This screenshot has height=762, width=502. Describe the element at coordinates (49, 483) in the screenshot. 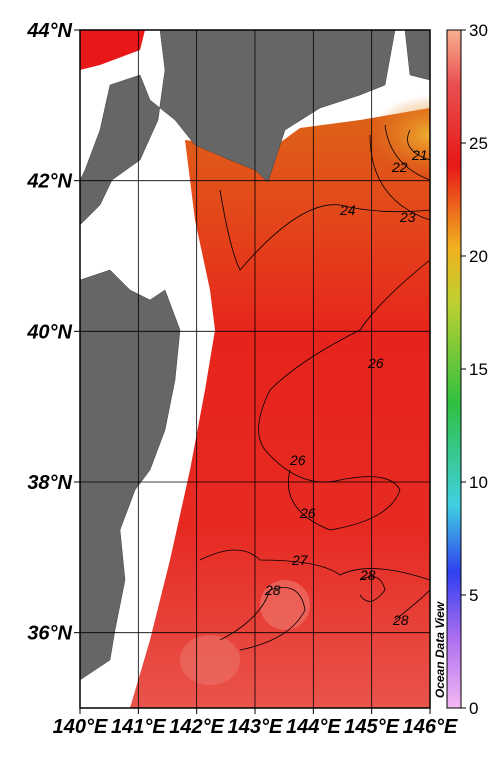

I see `y-tick-label: 38°N` at that location.